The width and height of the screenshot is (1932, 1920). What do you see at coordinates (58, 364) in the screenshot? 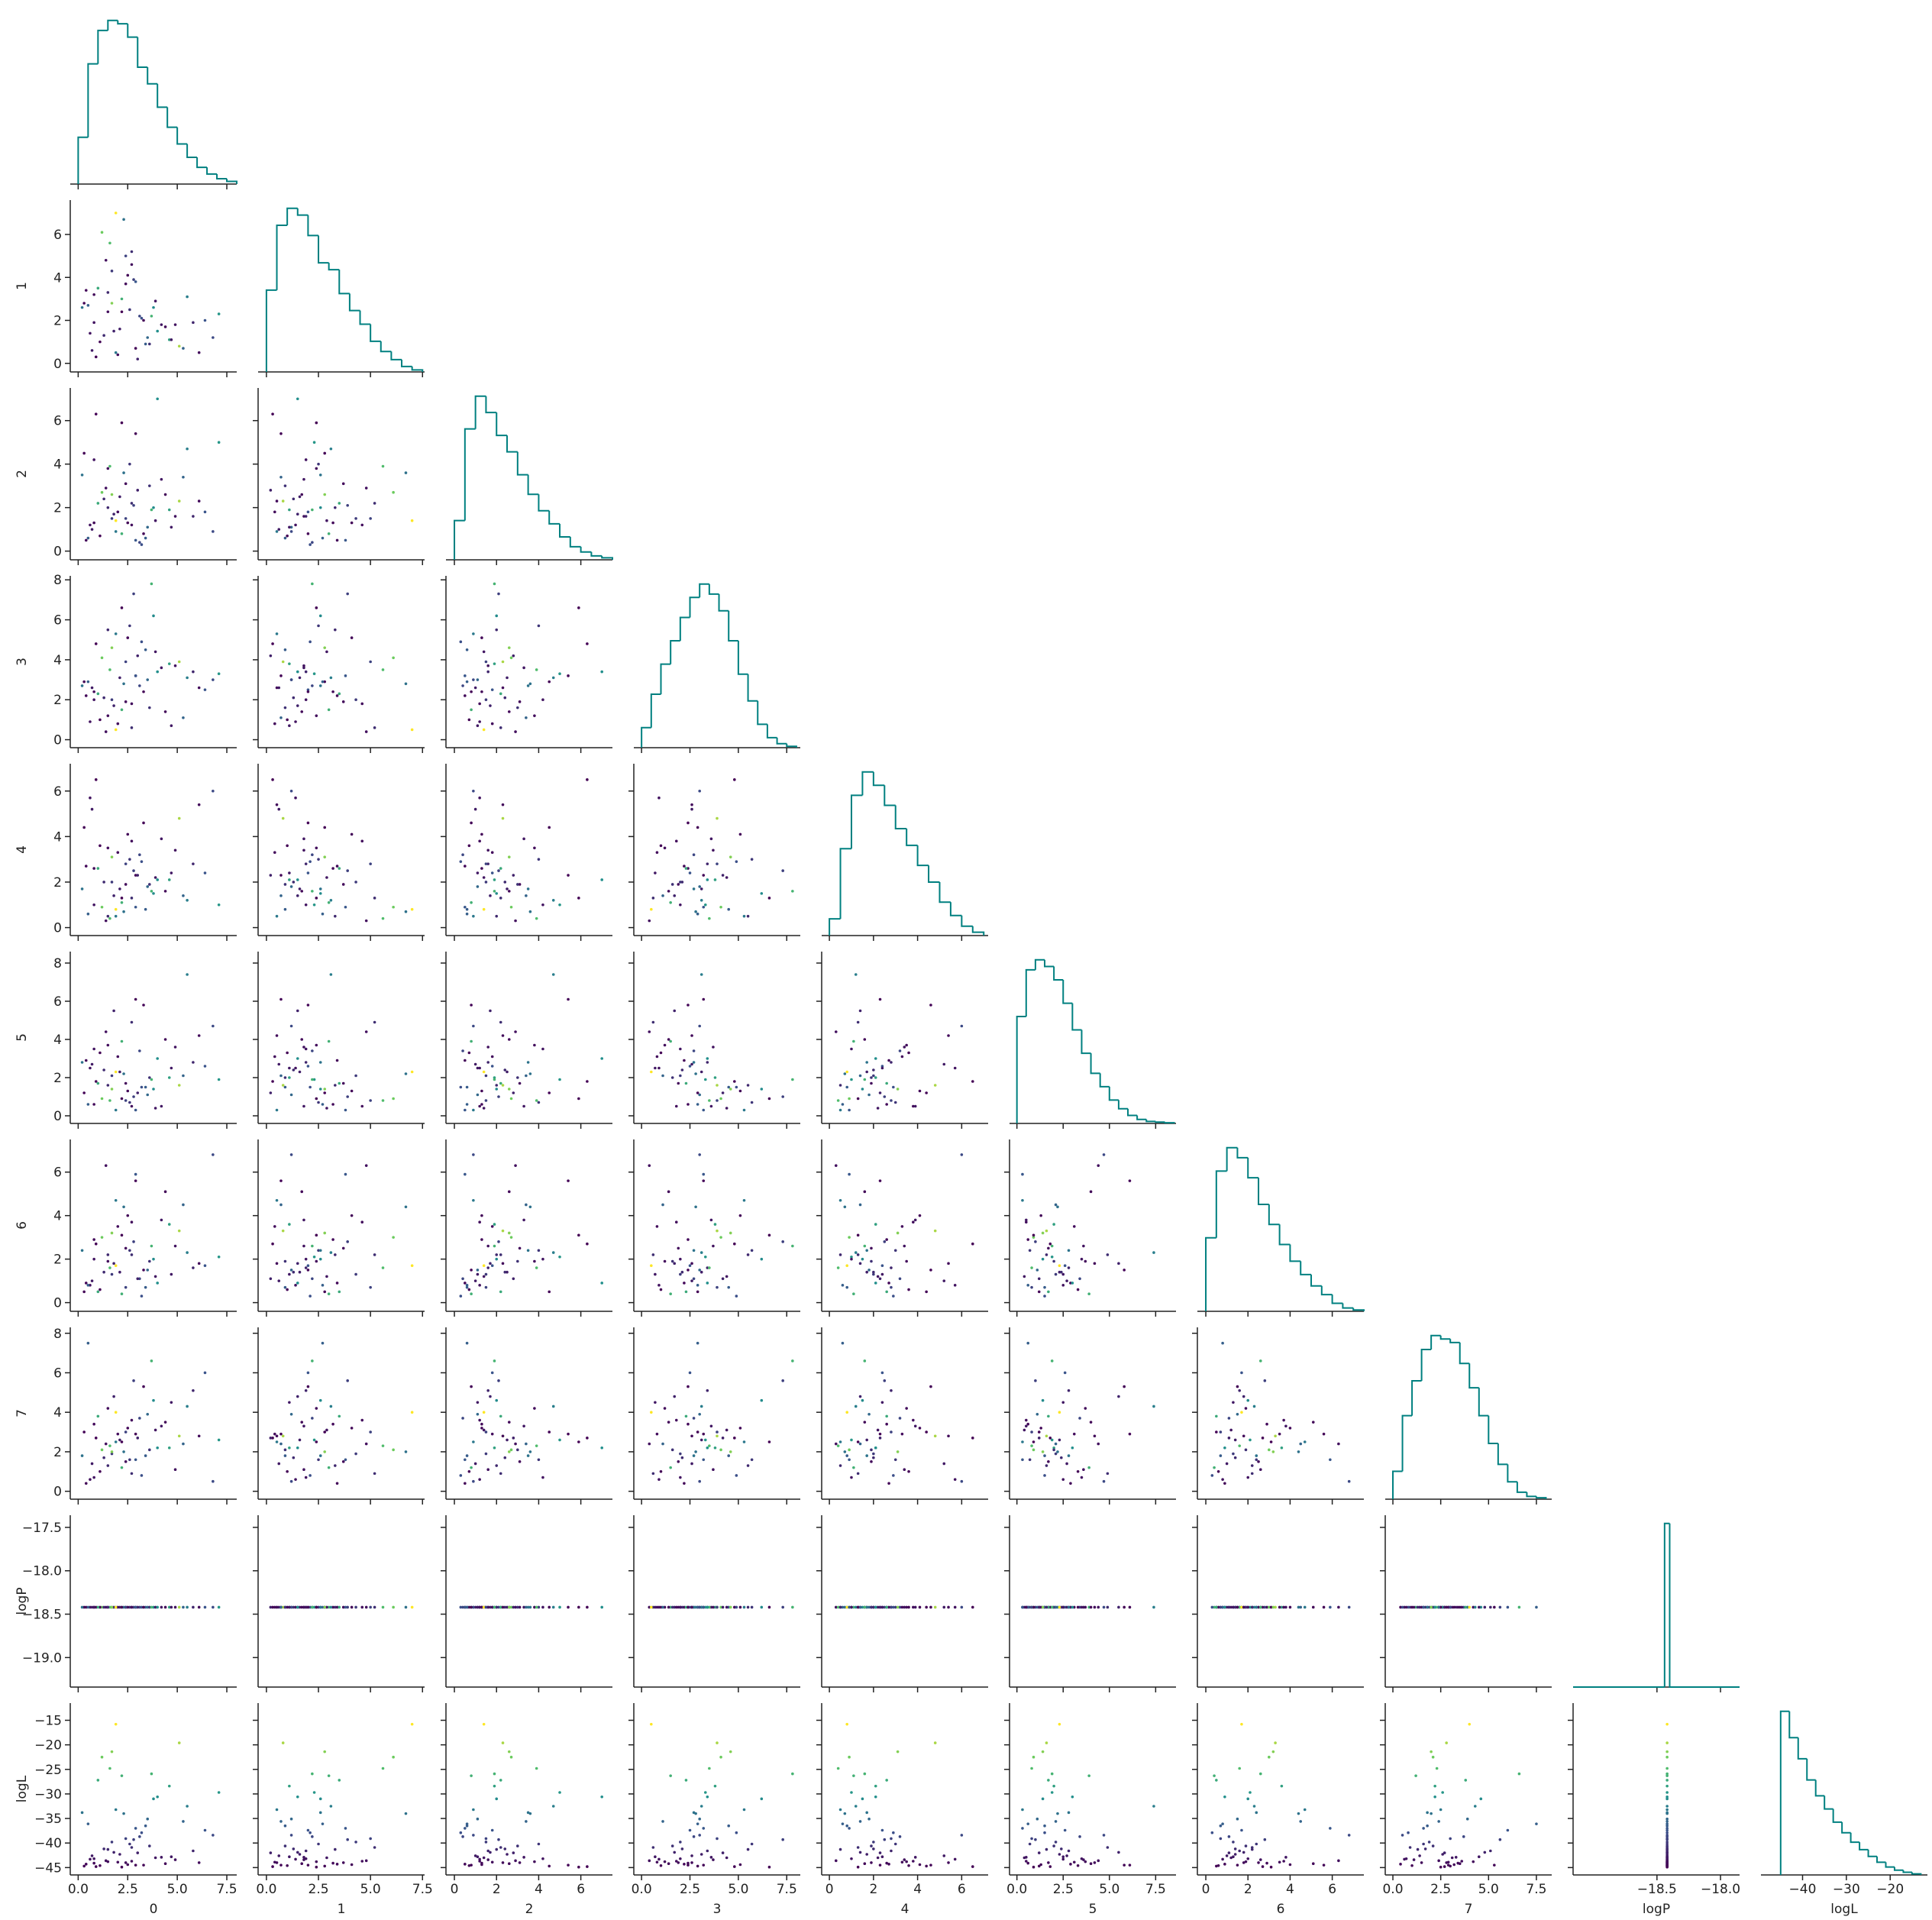
I see `y-tick-label: 0` at bounding box center [58, 364].